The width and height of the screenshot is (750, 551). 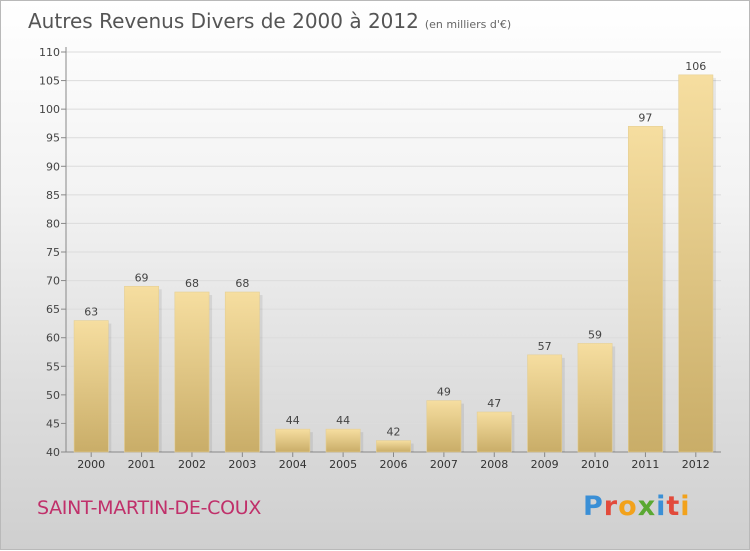 I want to click on data-label: 47, so click(x=494, y=403).